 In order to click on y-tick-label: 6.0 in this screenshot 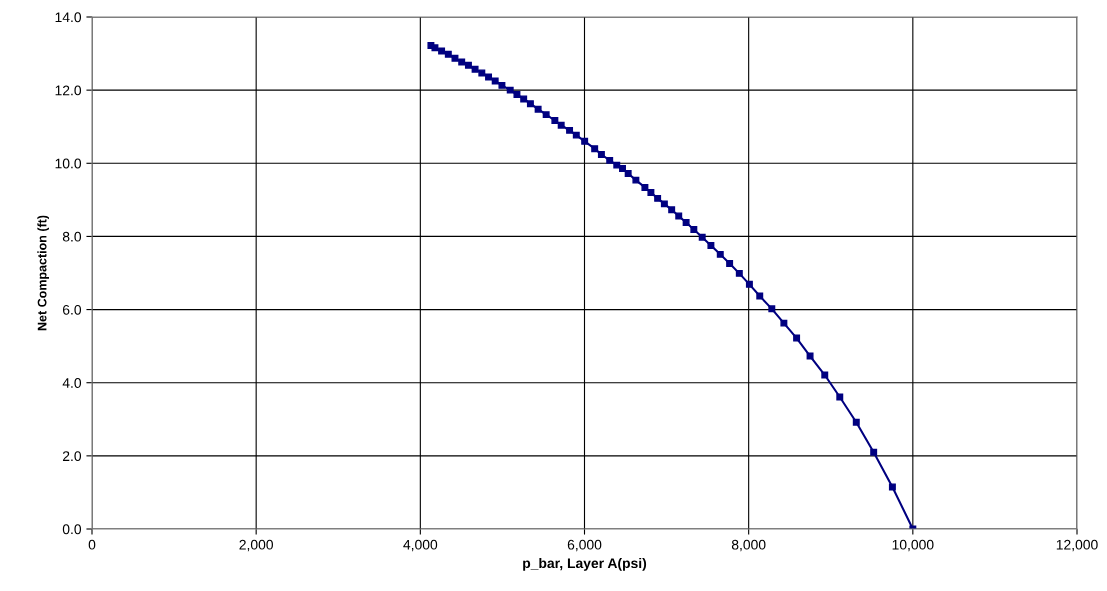, I will do `click(72, 309)`.